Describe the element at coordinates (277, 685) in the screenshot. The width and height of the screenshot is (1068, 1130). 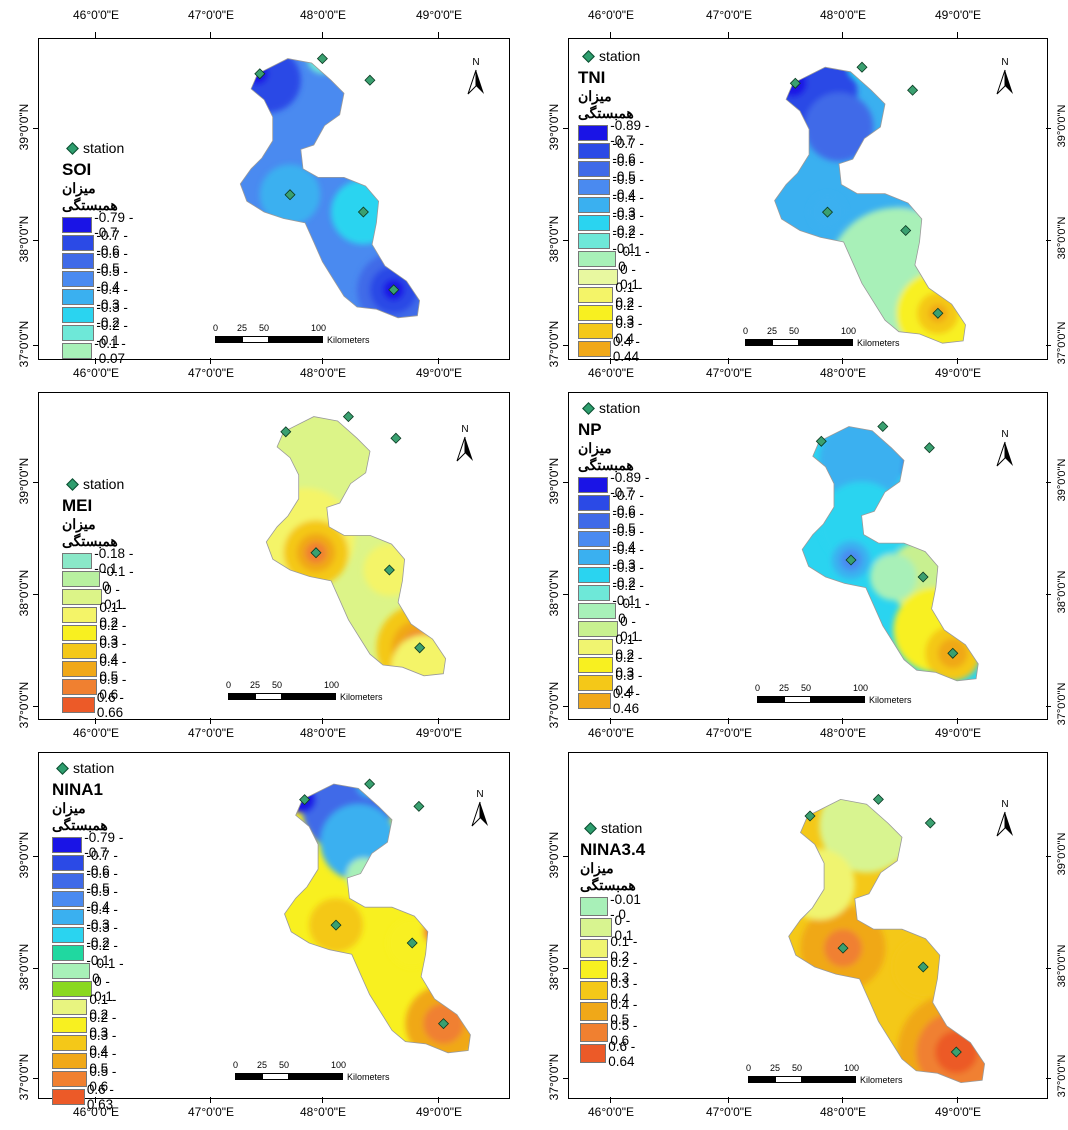
I see `scale-number: 50` at that location.